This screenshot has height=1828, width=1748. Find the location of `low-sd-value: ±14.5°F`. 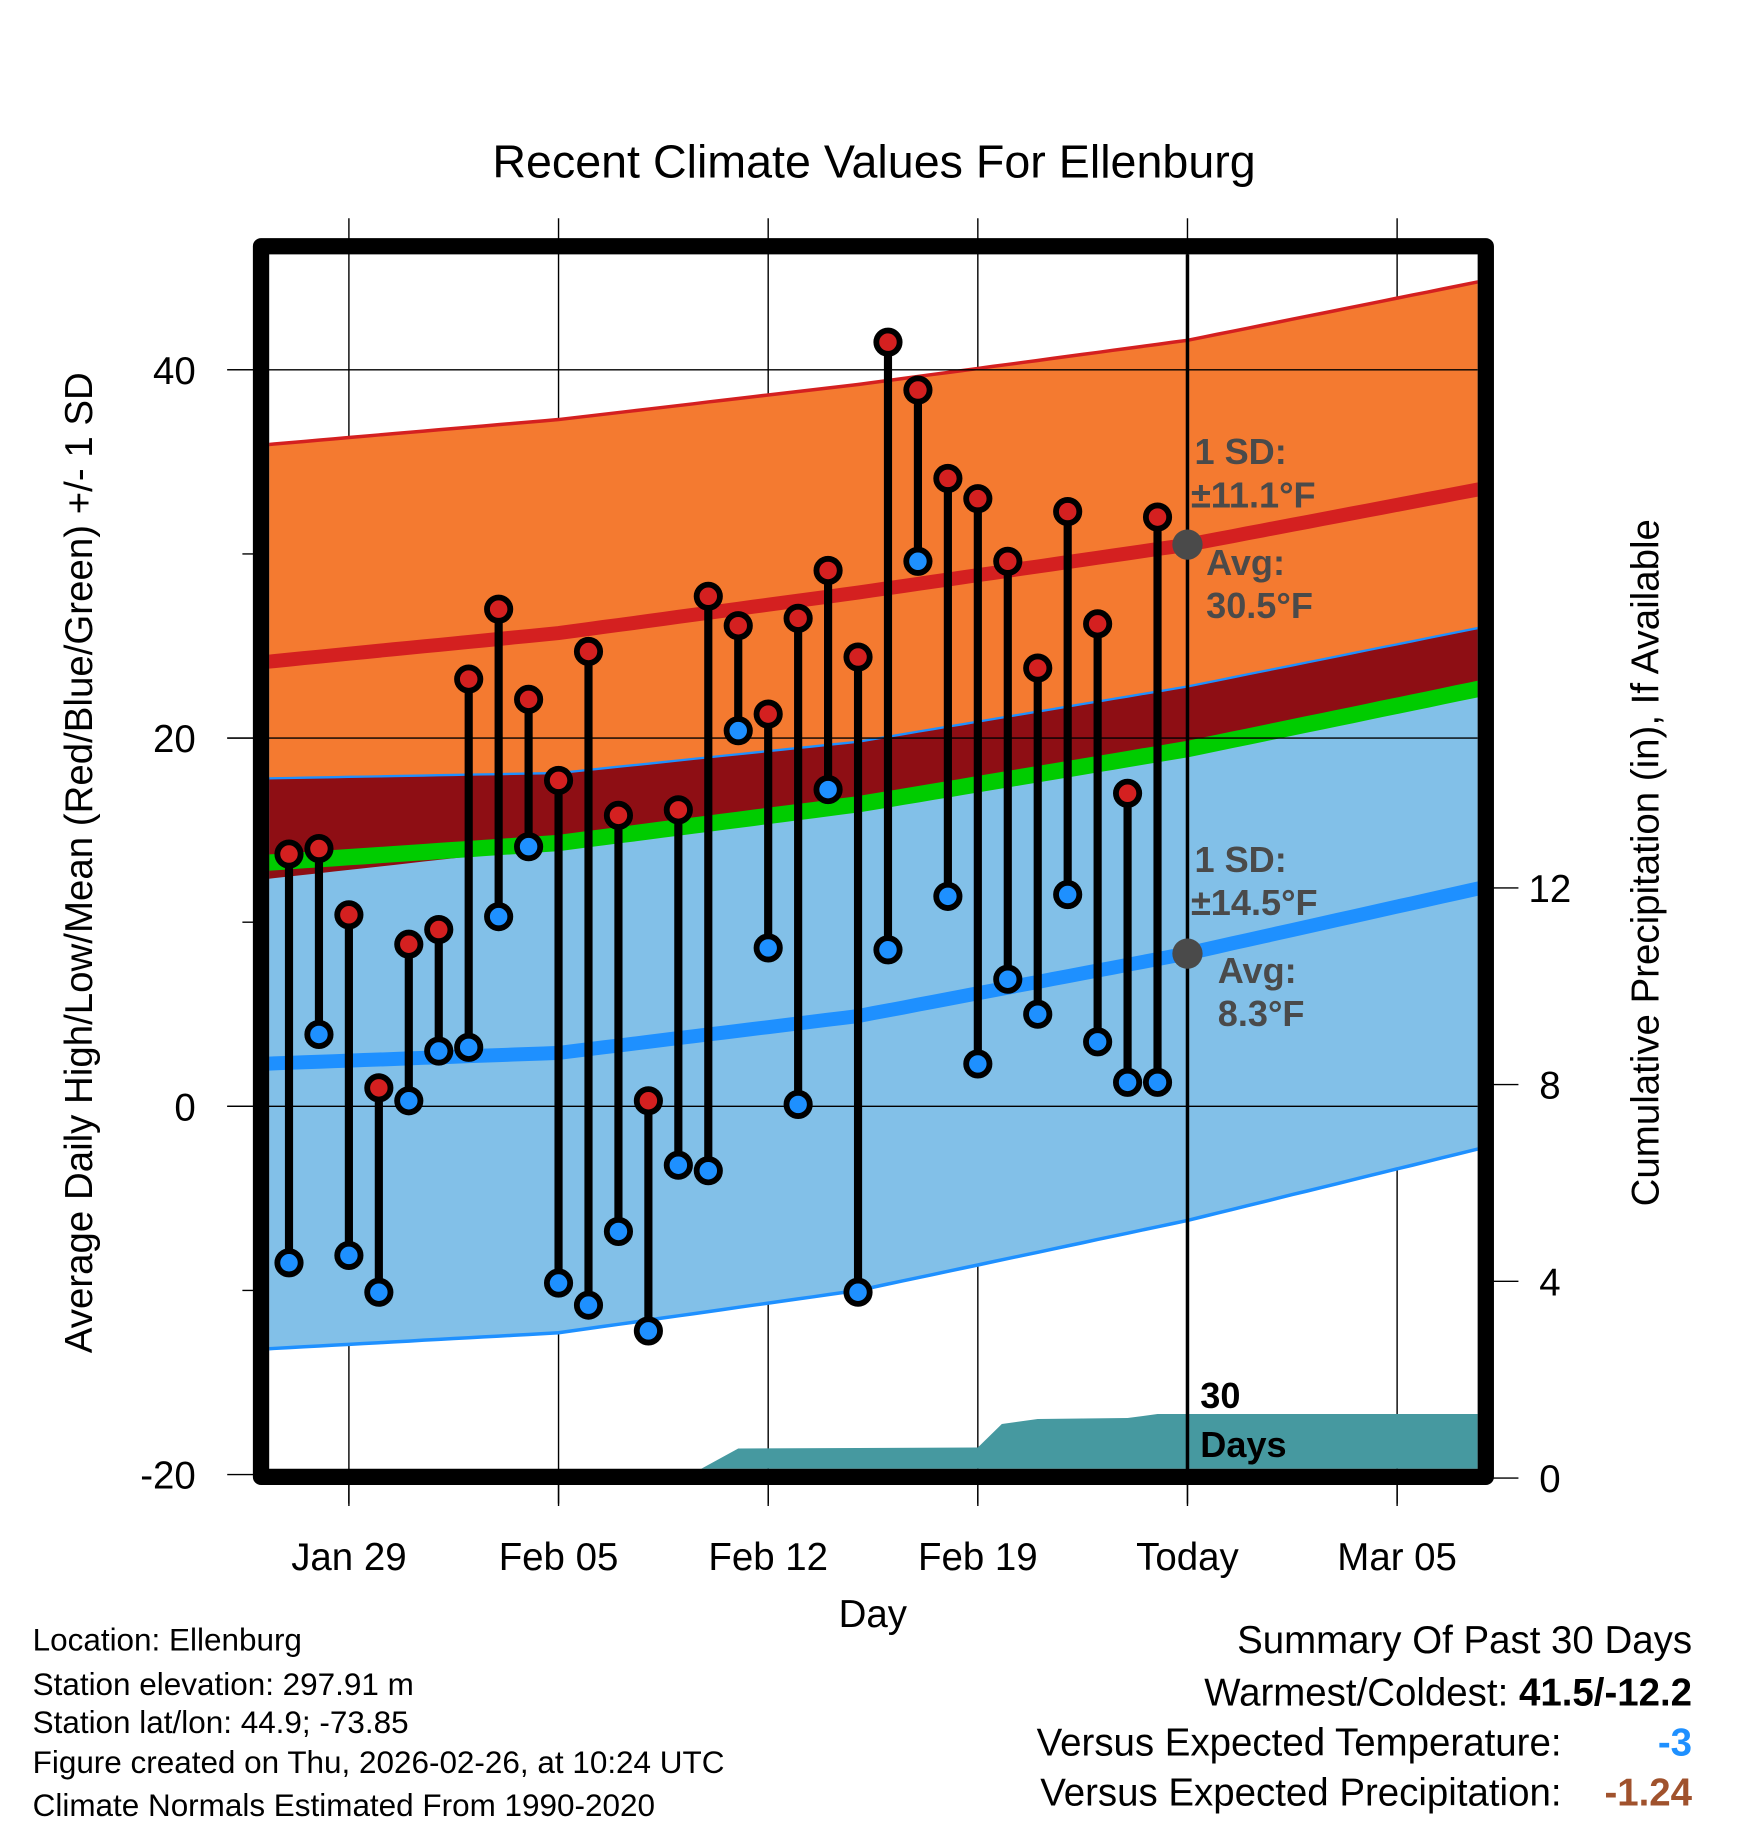

low-sd-value: ±14.5°F is located at coordinates (1254, 902).